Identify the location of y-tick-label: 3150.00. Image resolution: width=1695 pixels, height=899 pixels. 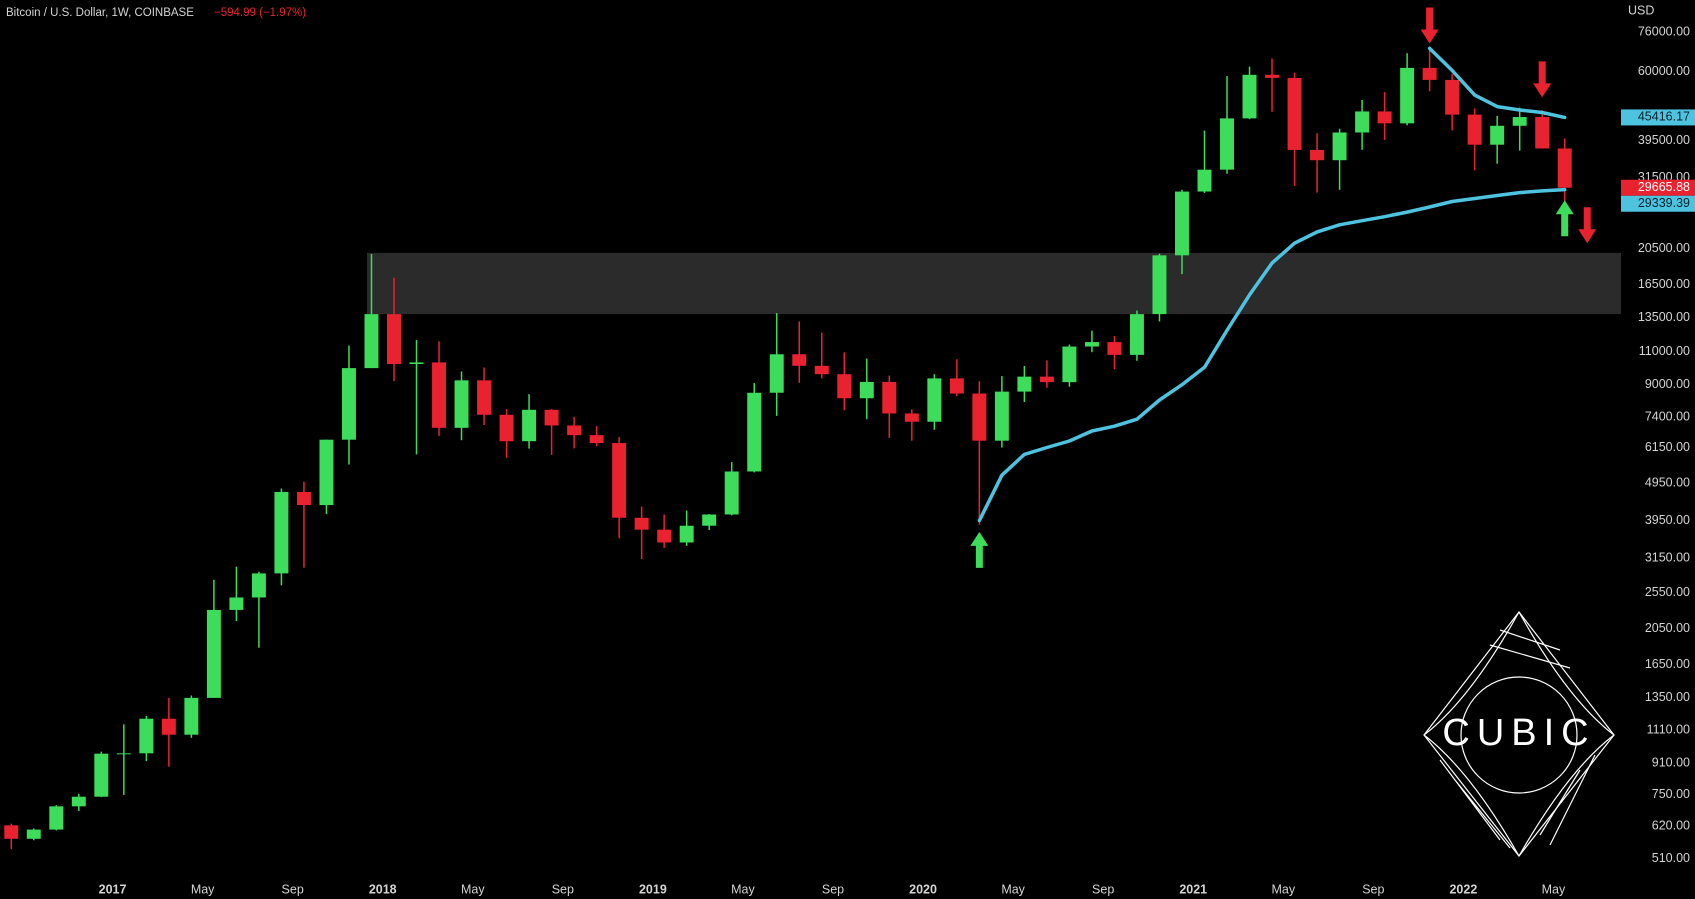
(1667, 557).